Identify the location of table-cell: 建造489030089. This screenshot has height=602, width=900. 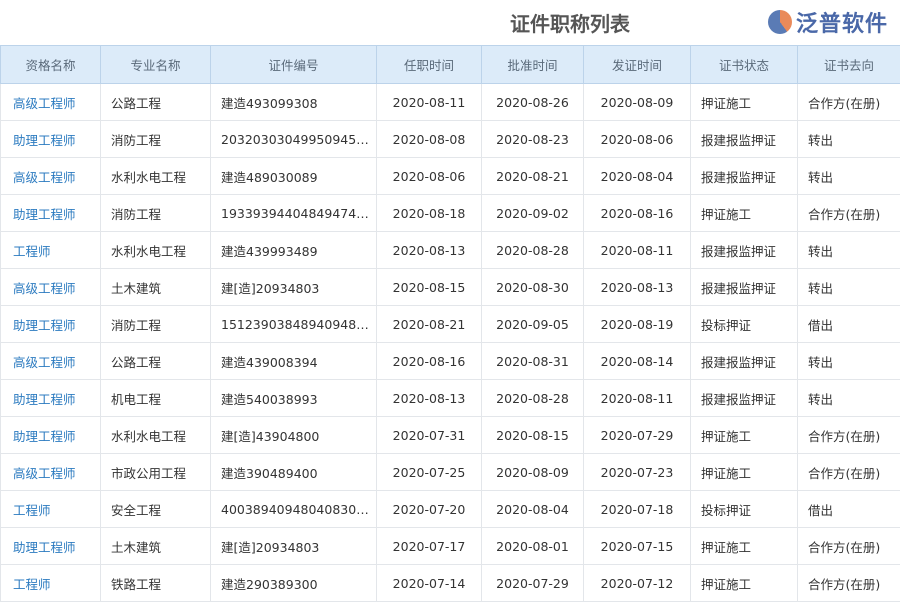
(294, 176).